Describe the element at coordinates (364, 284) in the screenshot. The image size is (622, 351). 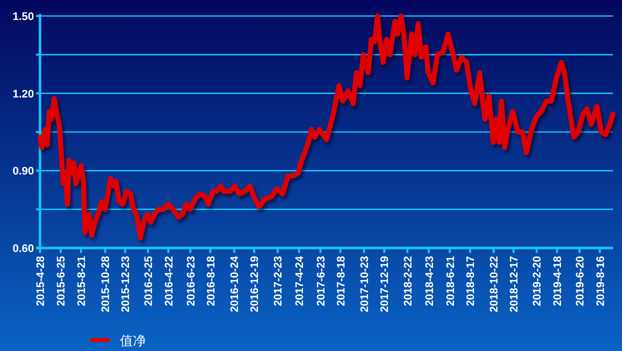
I see `x-tick-label: 2017-10-23` at that location.